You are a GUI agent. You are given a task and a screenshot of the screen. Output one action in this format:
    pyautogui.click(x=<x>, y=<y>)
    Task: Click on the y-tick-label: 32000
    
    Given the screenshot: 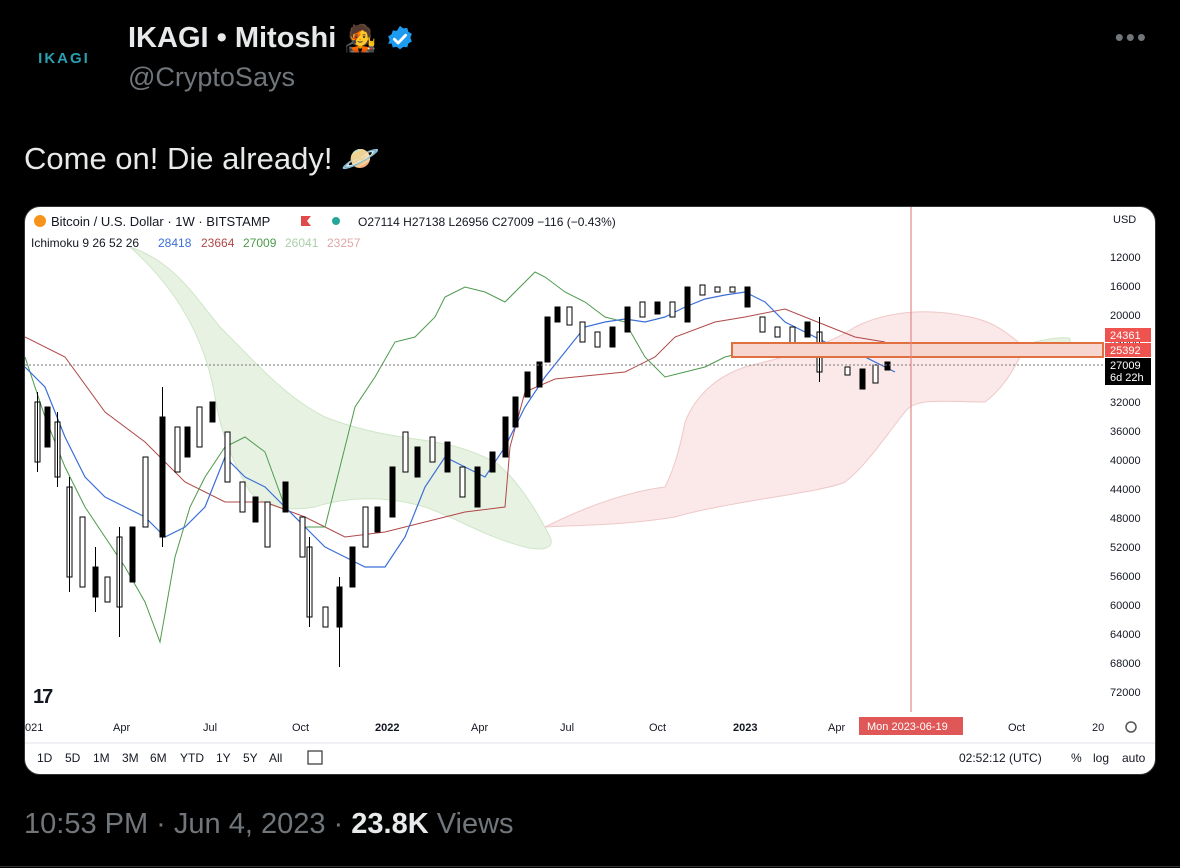 What is the action you would take?
    pyautogui.click(x=1125, y=403)
    